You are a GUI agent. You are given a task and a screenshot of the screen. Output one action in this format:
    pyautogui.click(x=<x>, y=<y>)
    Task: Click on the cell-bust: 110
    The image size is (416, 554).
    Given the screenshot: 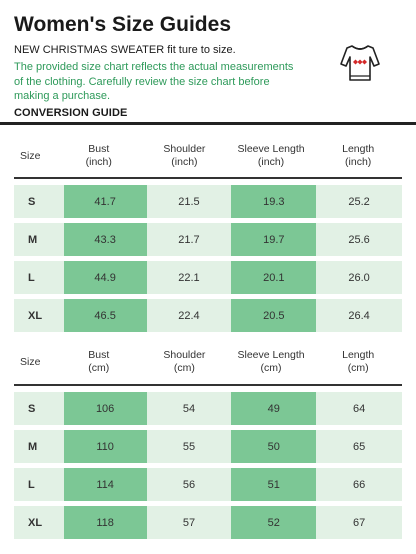 What is the action you would take?
    pyautogui.click(x=105, y=446)
    